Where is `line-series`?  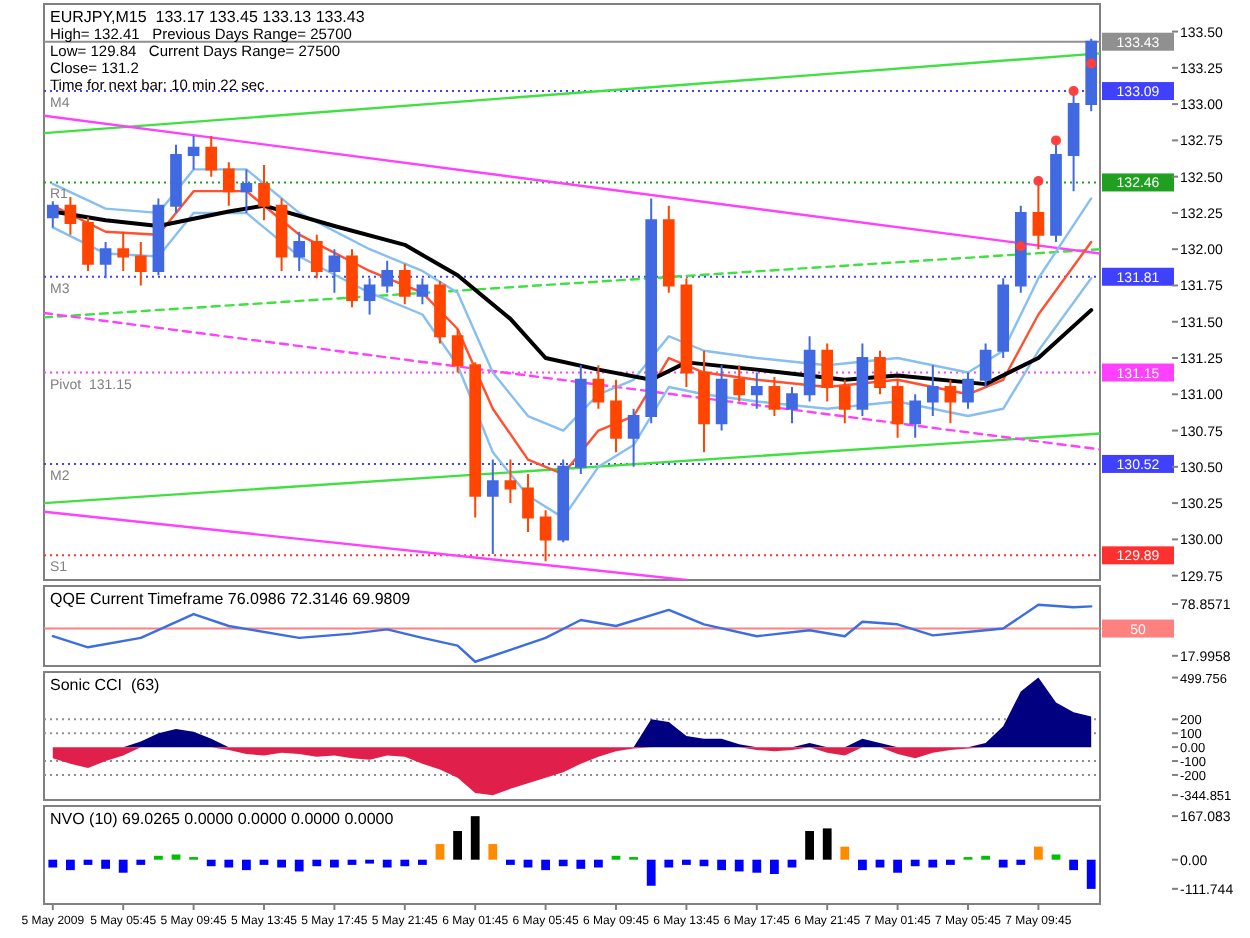 line-series is located at coordinates (572, 633).